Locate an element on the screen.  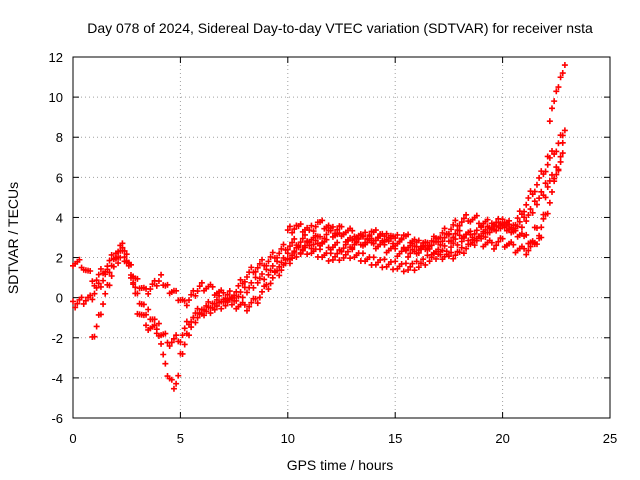
y-tick-label: 8 is located at coordinates (59, 137).